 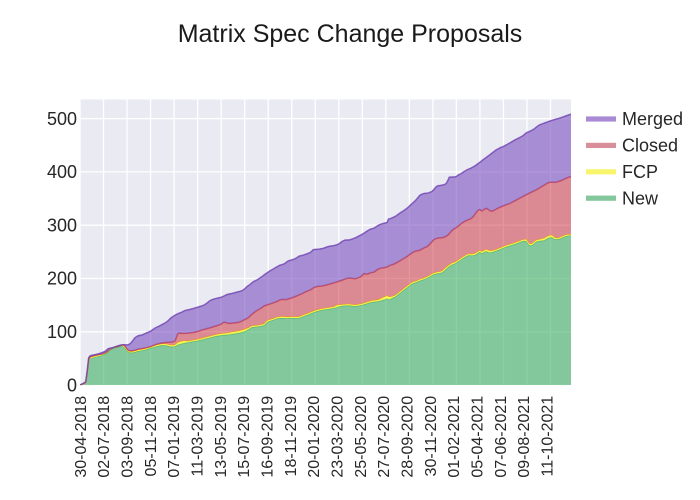 I want to click on svg-text: 30-11-2020, so click(x=431, y=436).